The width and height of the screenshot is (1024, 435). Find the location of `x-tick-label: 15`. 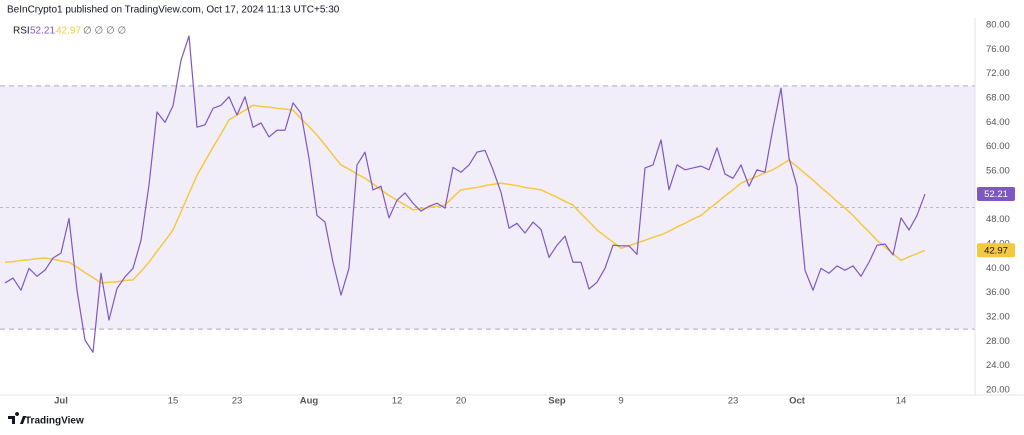

x-tick-label: 15 is located at coordinates (173, 401).